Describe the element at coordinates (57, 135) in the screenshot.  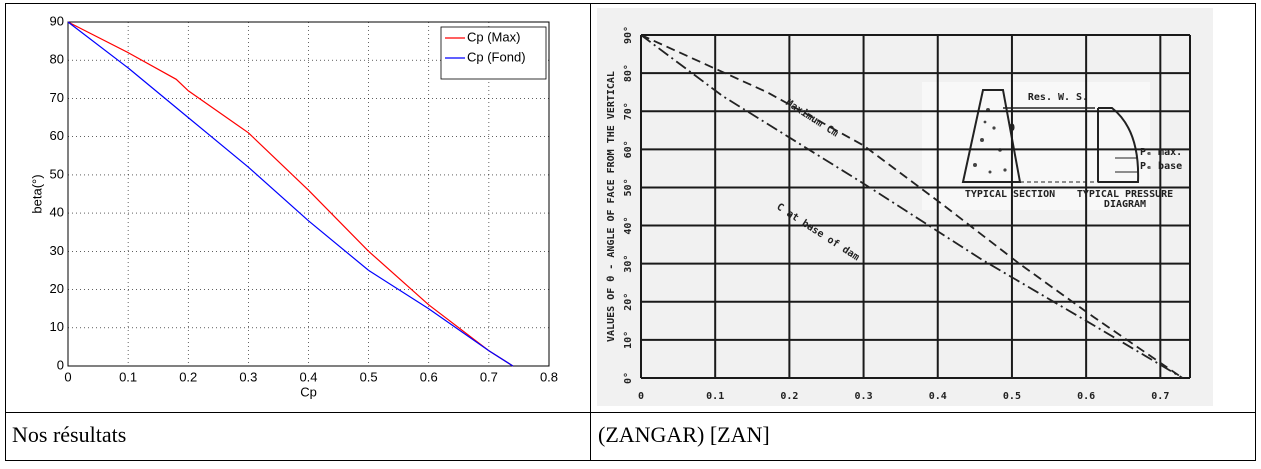
I see `y-tick-label: 60` at that location.